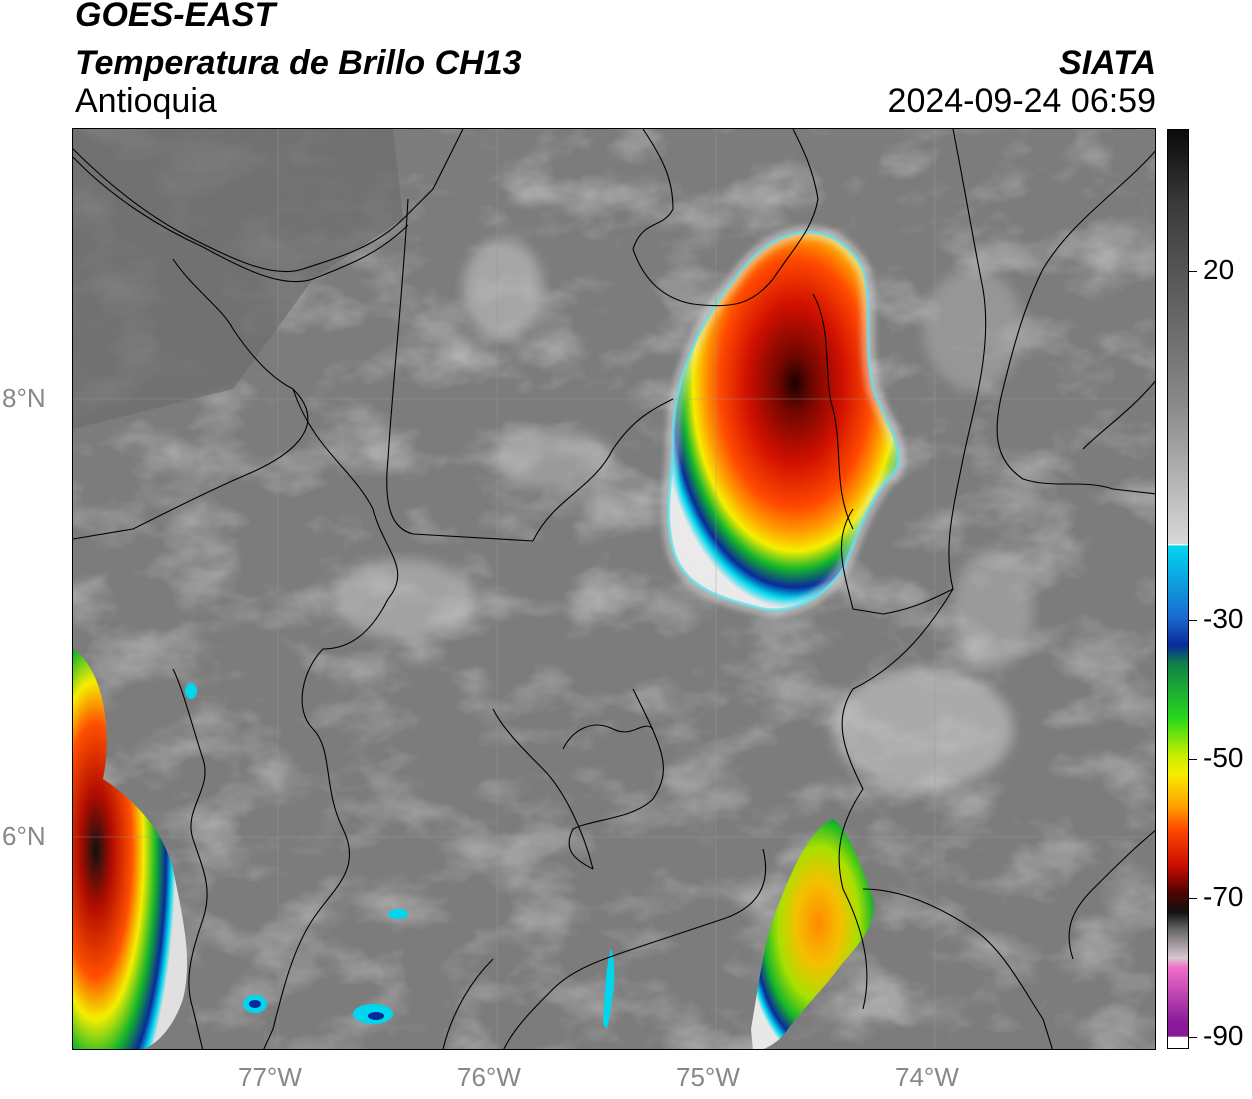 This screenshot has width=1252, height=1099. I want to click on datetime-label: 2024-09-24 06:59, so click(1021, 101).